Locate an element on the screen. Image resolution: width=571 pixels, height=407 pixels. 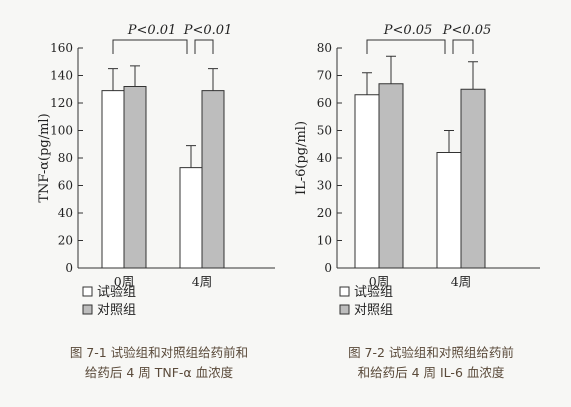
chart-2-y-tick-label: 50 is located at coordinates (324, 131).